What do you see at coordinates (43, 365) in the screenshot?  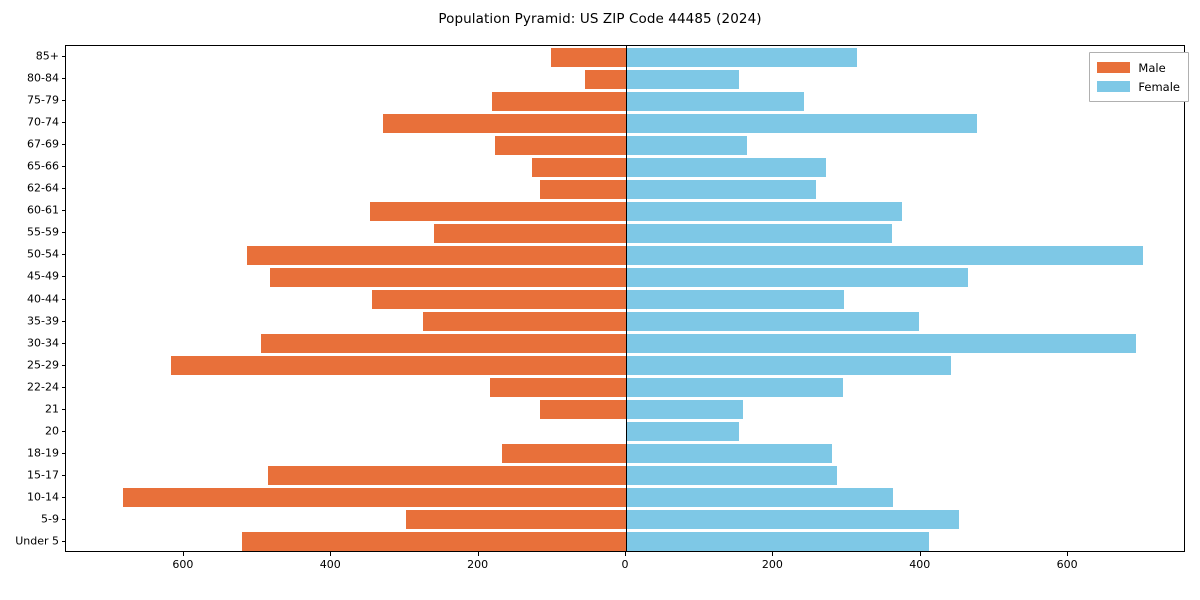 I see `y-axis-tick-label: 25-29` at bounding box center [43, 365].